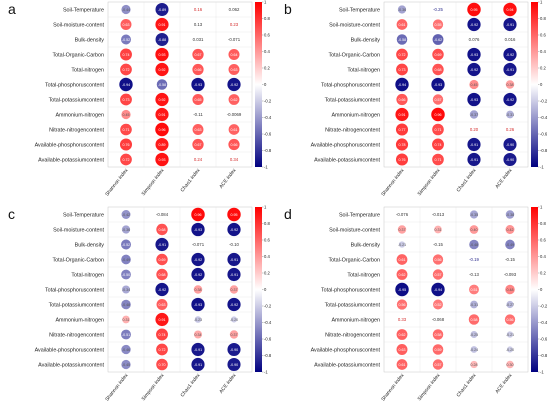  I want to click on correlation-value: -0.34, so click(126, 290).